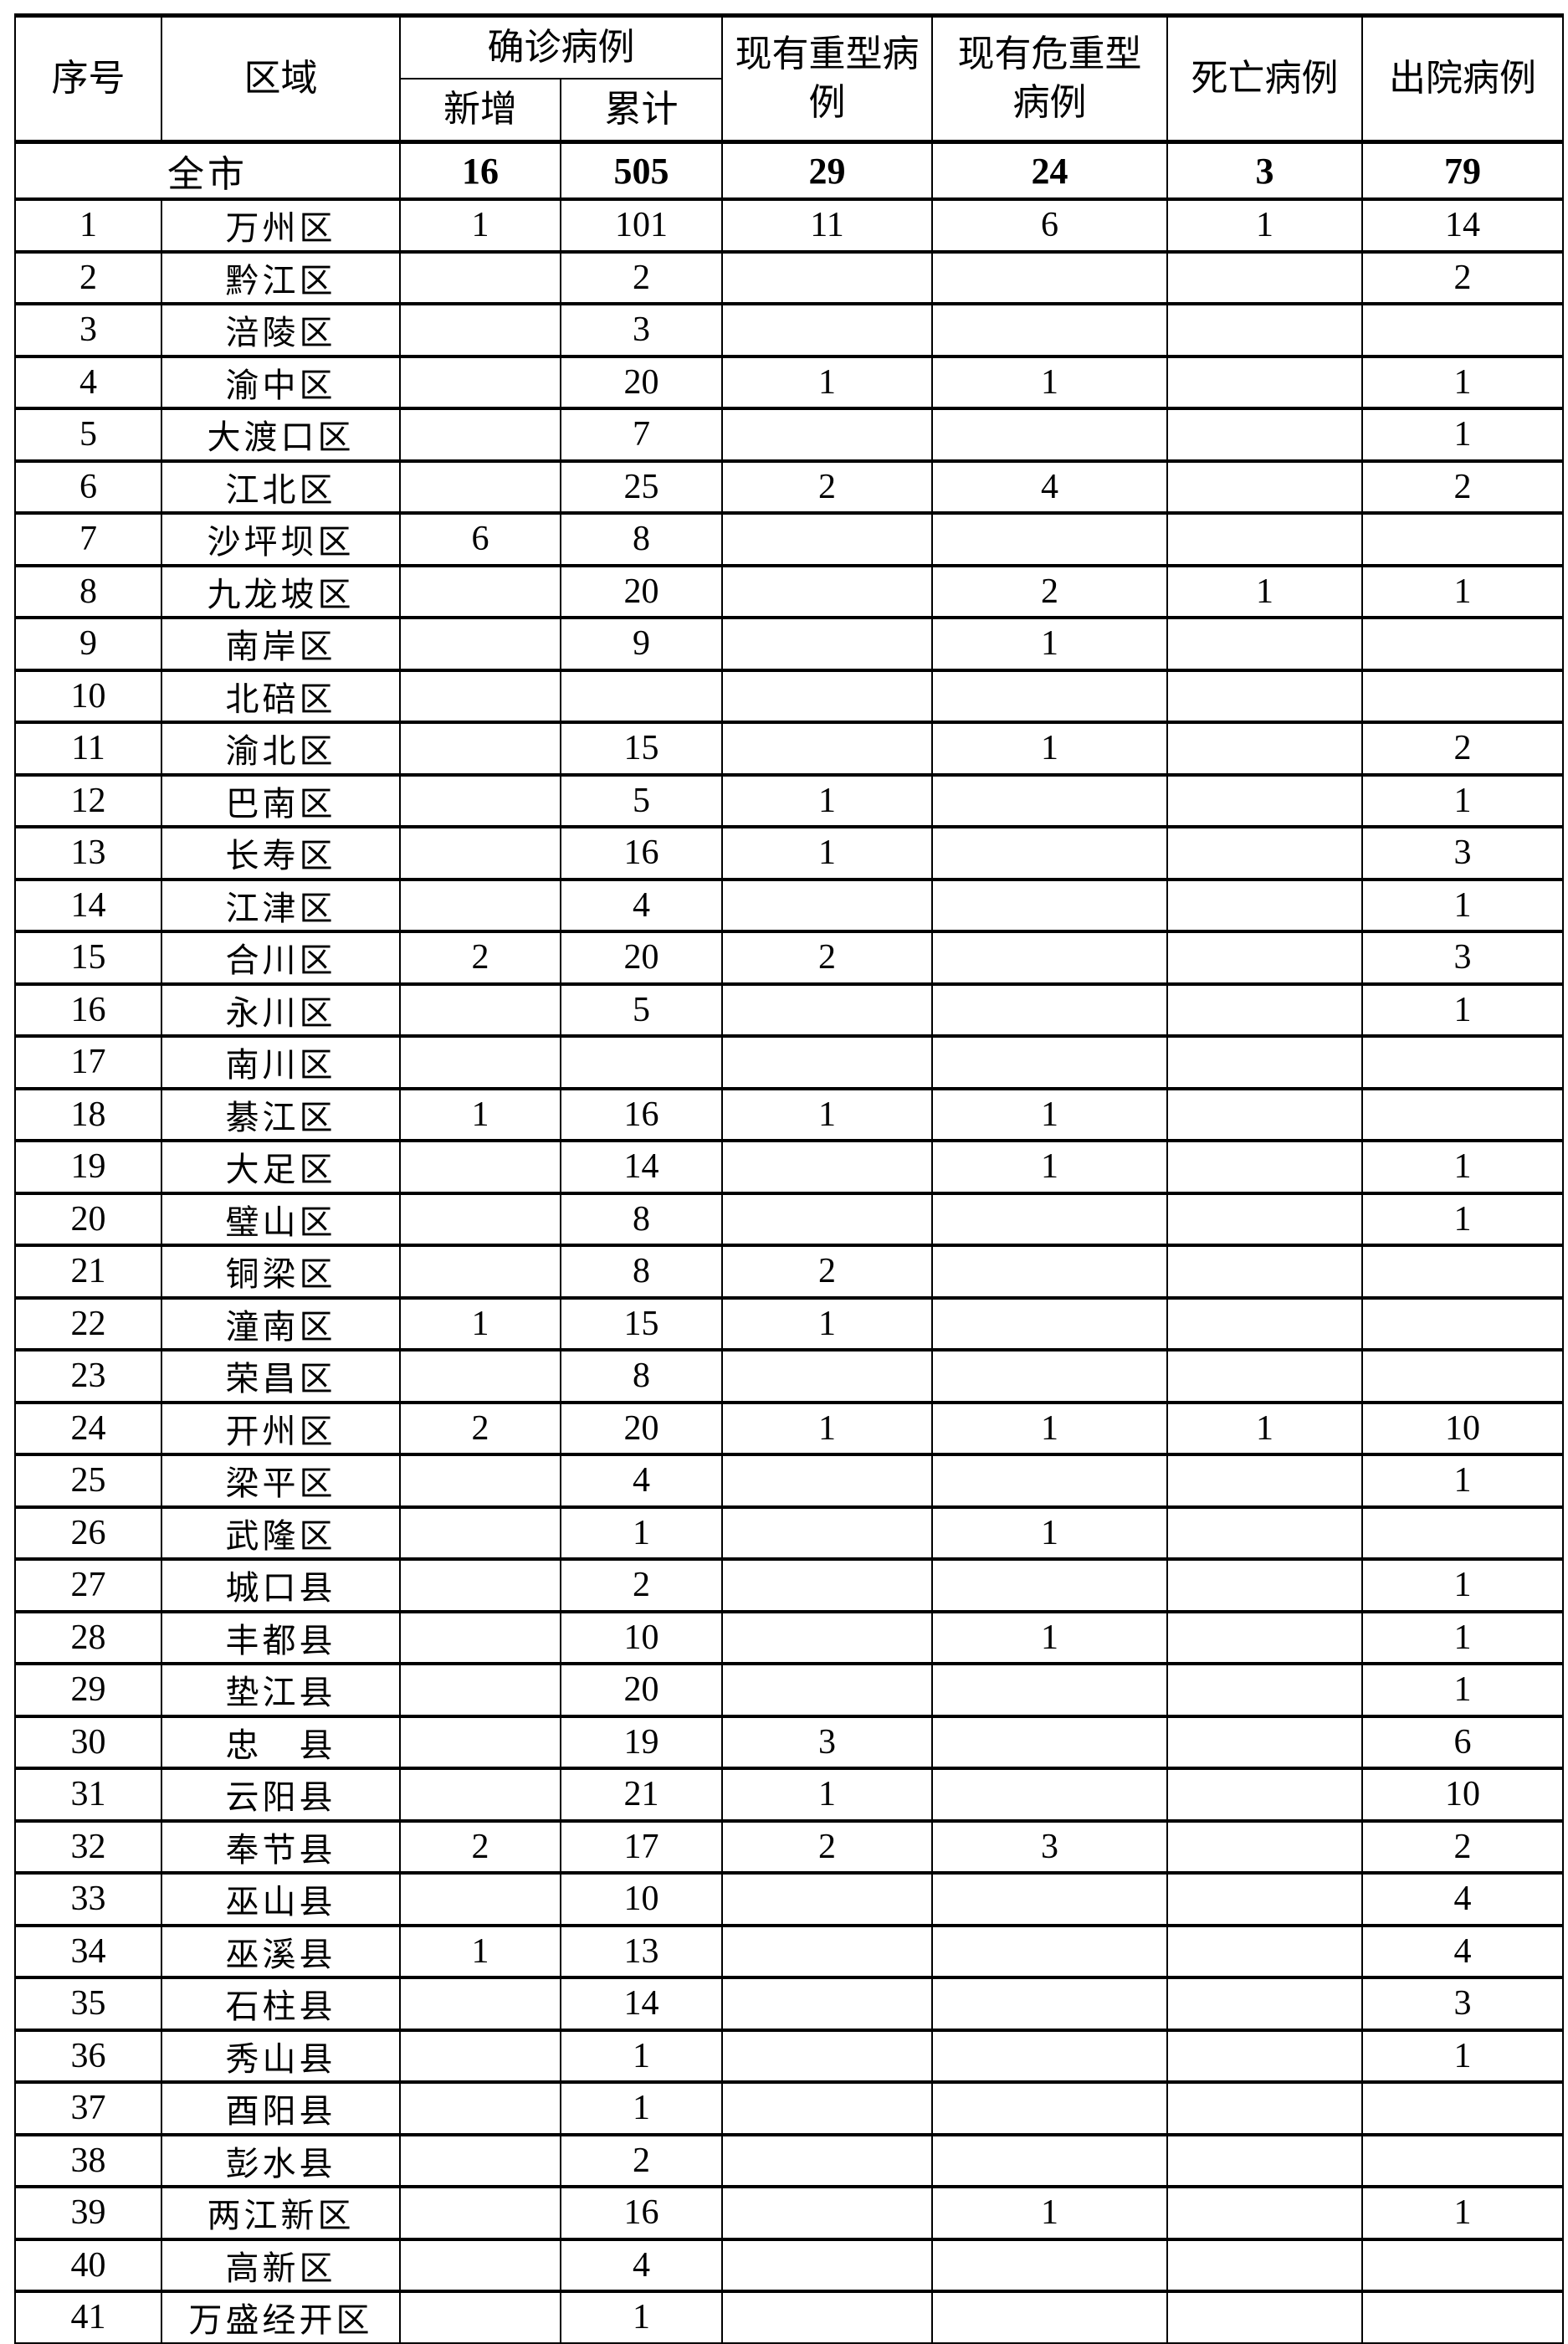  I want to click on total-critical: 24, so click(1050, 170).